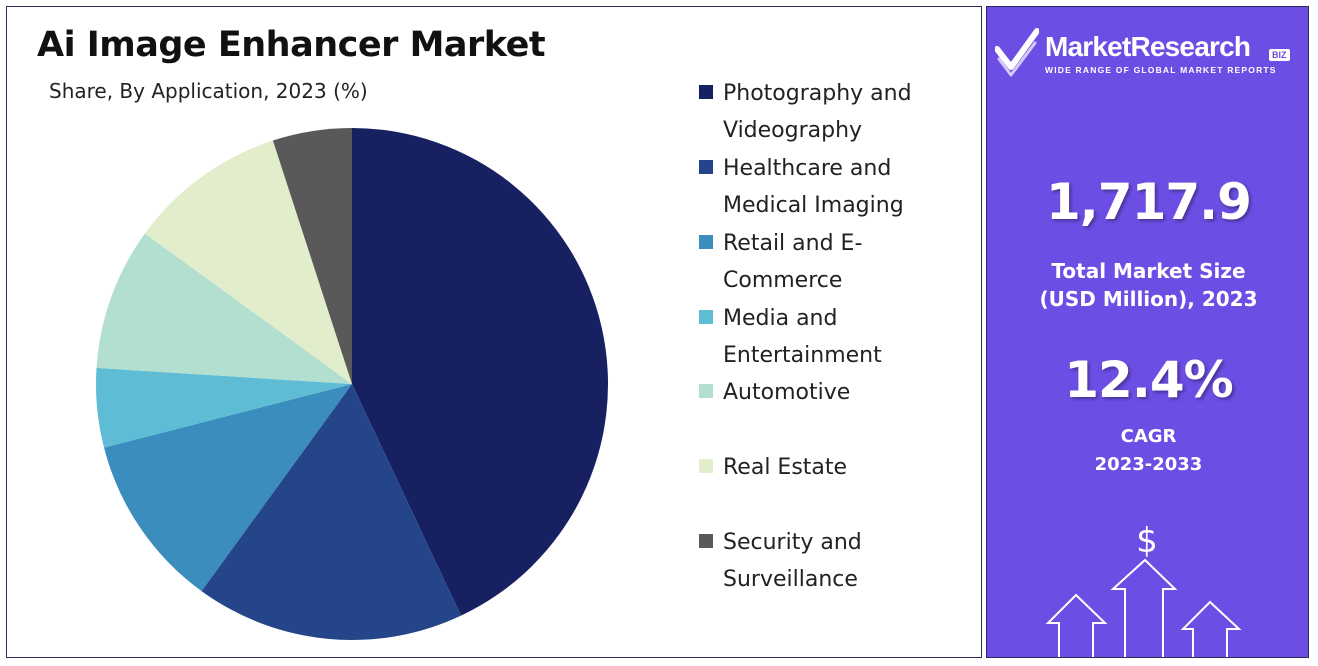 The height and width of the screenshot is (666, 1318). I want to click on pie-slice-retail-and-e-commerce, so click(228, 488).